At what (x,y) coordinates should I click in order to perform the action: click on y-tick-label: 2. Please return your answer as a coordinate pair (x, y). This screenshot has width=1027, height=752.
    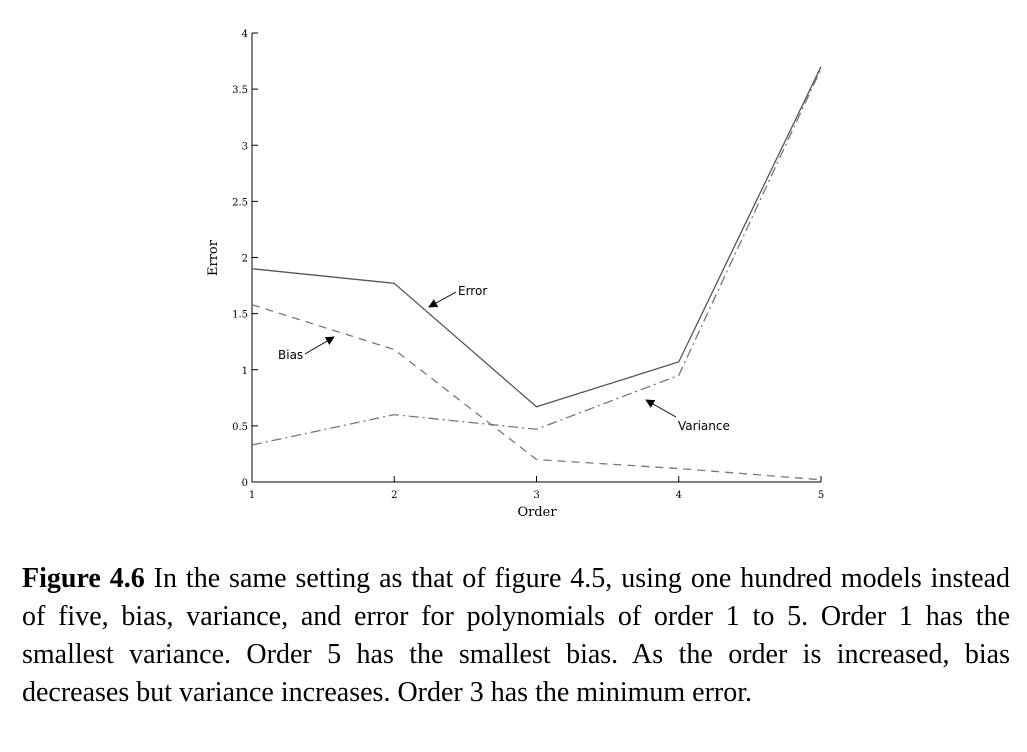
    Looking at the image, I should click on (245, 259).